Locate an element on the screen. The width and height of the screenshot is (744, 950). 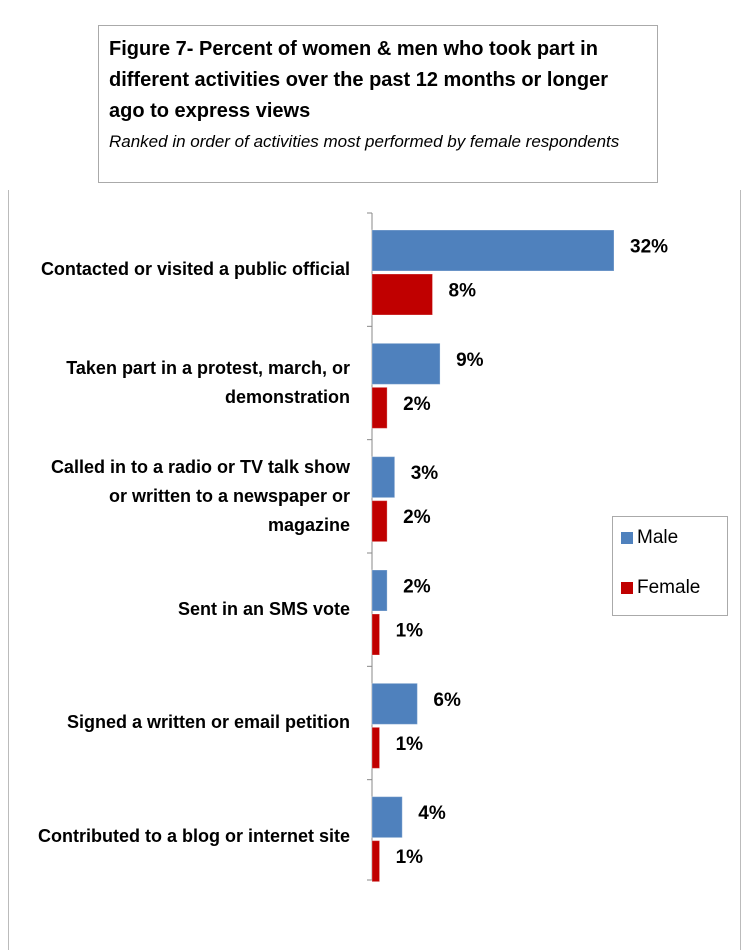
legend-item: Male is located at coordinates (649, 538).